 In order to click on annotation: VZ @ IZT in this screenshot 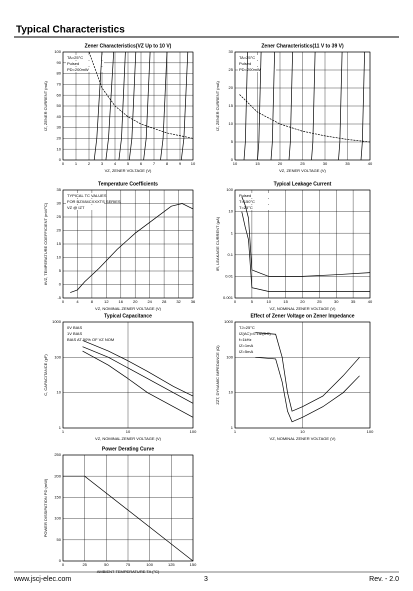, I will do `click(76, 207)`.